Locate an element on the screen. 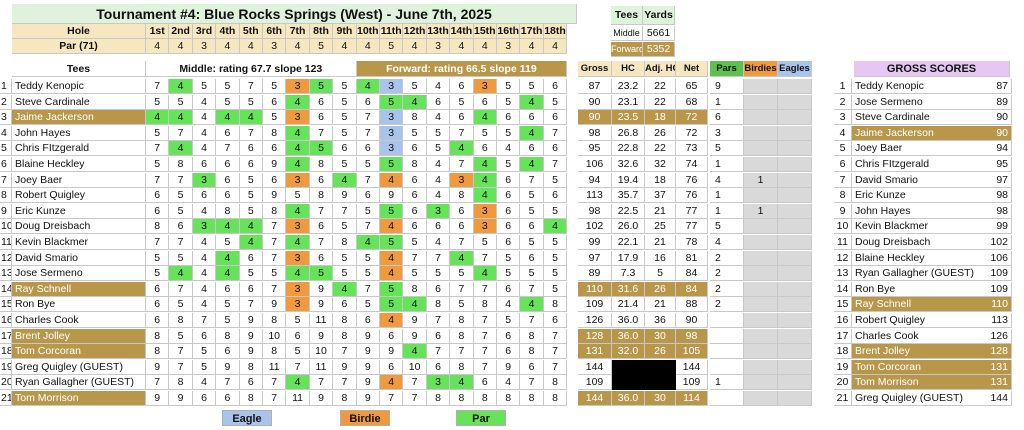 Image resolution: width=1024 pixels, height=430 pixels. pars-count: 2 is located at coordinates (727, 273).